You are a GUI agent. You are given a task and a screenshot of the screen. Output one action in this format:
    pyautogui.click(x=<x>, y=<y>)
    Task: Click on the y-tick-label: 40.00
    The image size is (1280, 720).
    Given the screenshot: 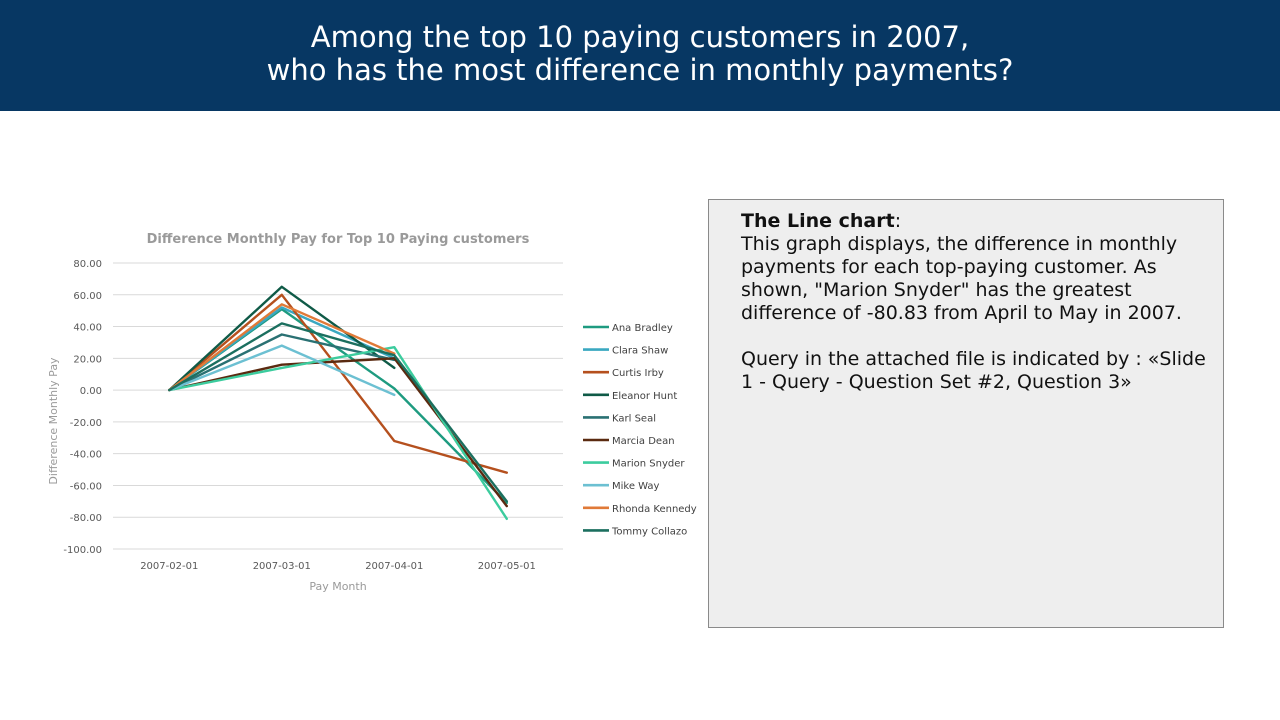 What is the action you would take?
    pyautogui.click(x=87, y=328)
    